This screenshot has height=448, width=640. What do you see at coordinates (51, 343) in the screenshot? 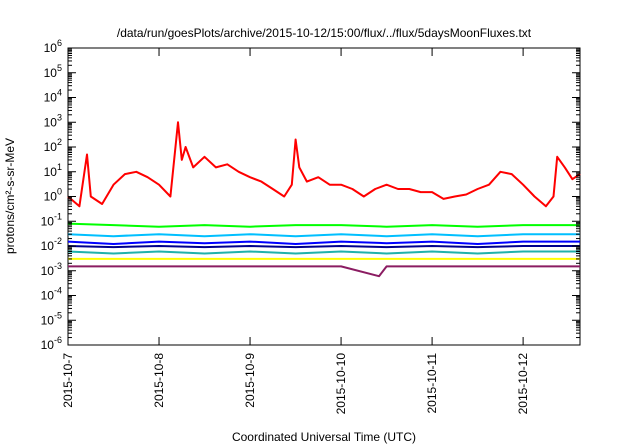
I see `y-tick-label: 10⁻⁶` at bounding box center [51, 343].